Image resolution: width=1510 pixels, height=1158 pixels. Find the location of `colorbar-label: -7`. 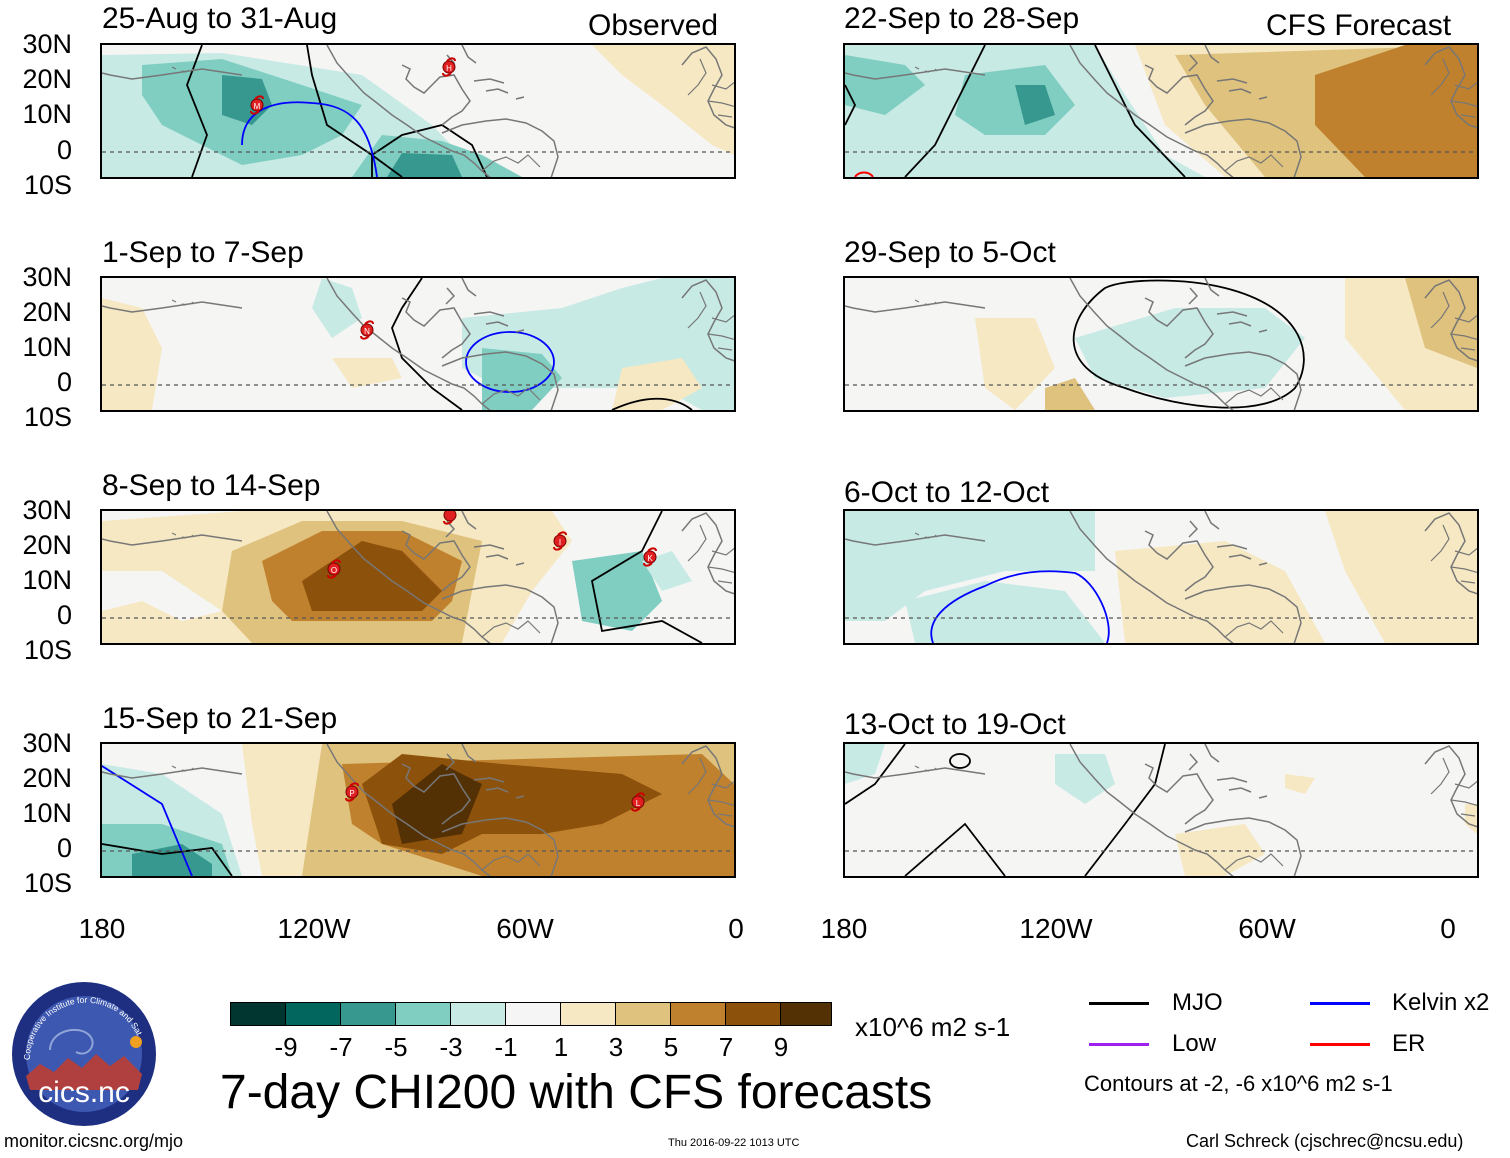

colorbar-label: -7 is located at coordinates (341, 1047).